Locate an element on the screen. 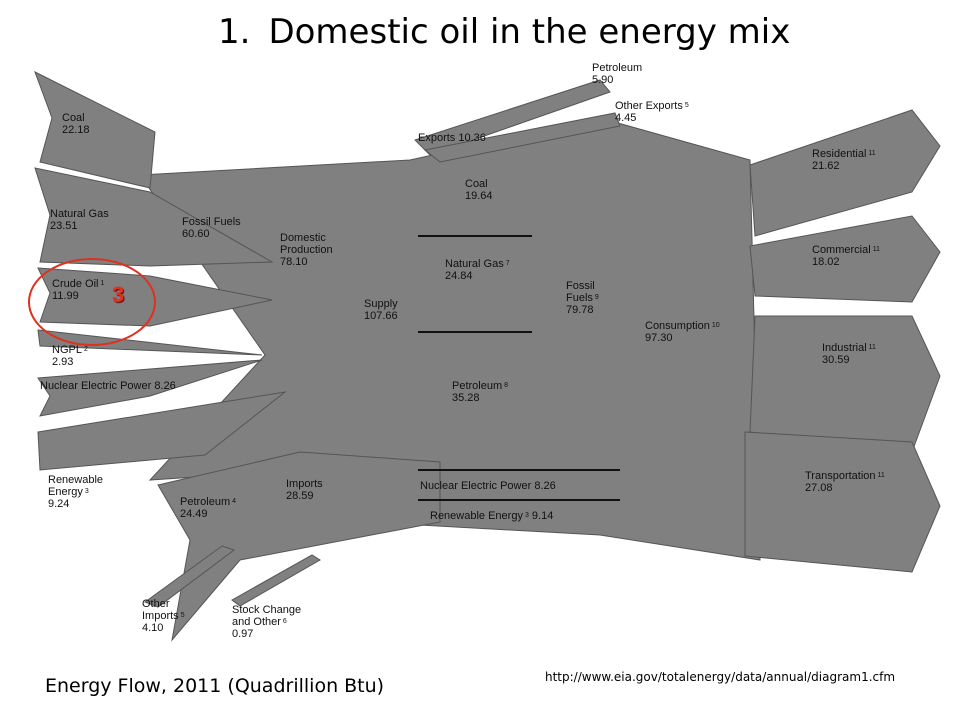  flow-label: Petroleum 5.90 is located at coordinates (627, 74).